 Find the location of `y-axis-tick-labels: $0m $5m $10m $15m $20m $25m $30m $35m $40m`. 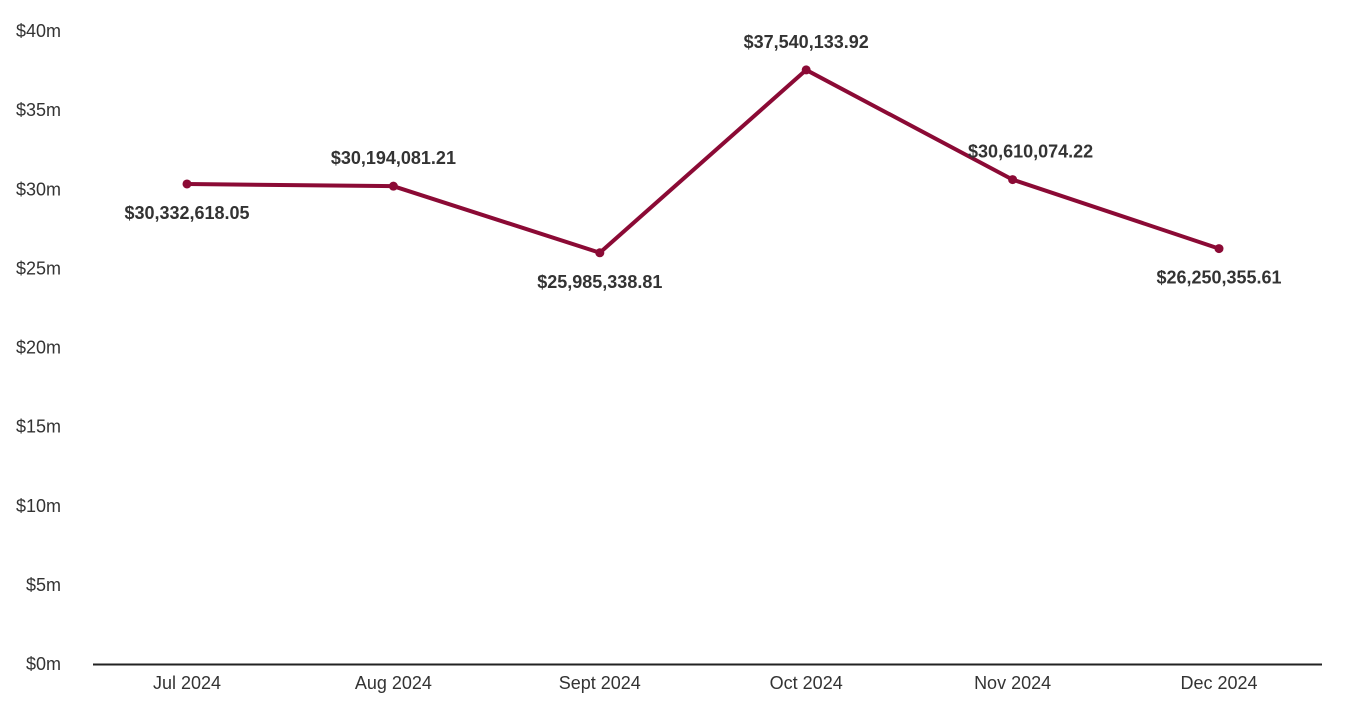

y-axis-tick-labels: $0m $5m $10m $15m $20m $25m $30m $35m $40m is located at coordinates (38, 347).